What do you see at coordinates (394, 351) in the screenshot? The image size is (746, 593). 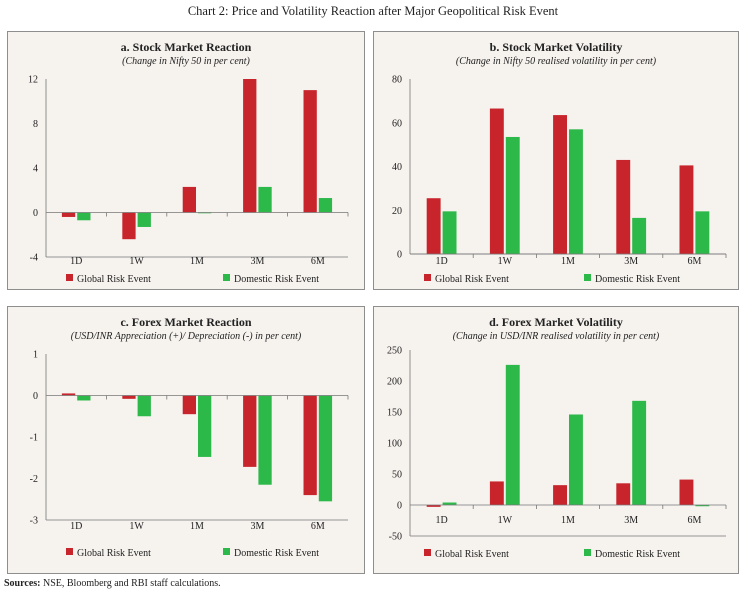 I see `y-tick-label: 250` at bounding box center [394, 351].